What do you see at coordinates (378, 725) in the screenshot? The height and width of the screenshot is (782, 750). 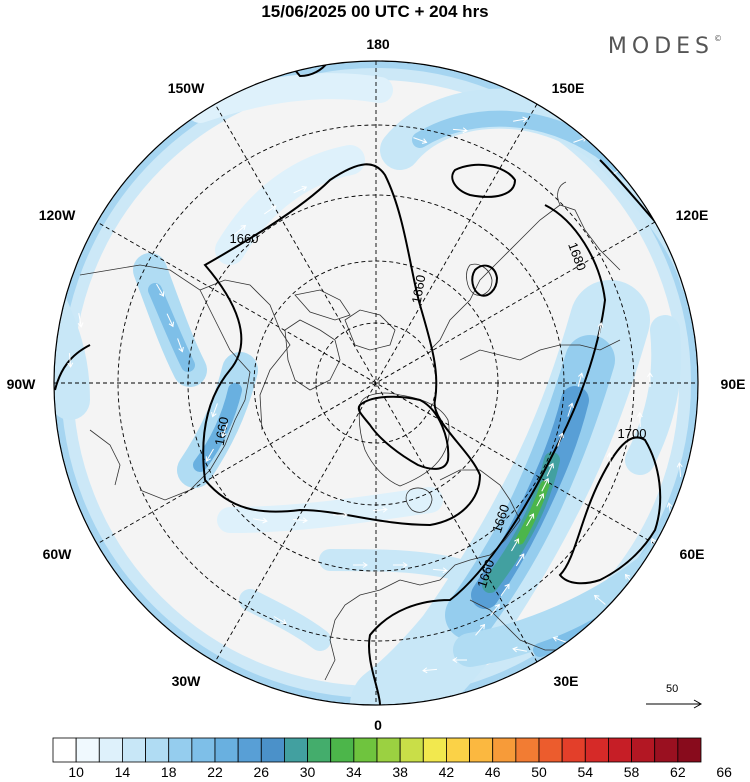 I see `lon-label-0: 0` at bounding box center [378, 725].